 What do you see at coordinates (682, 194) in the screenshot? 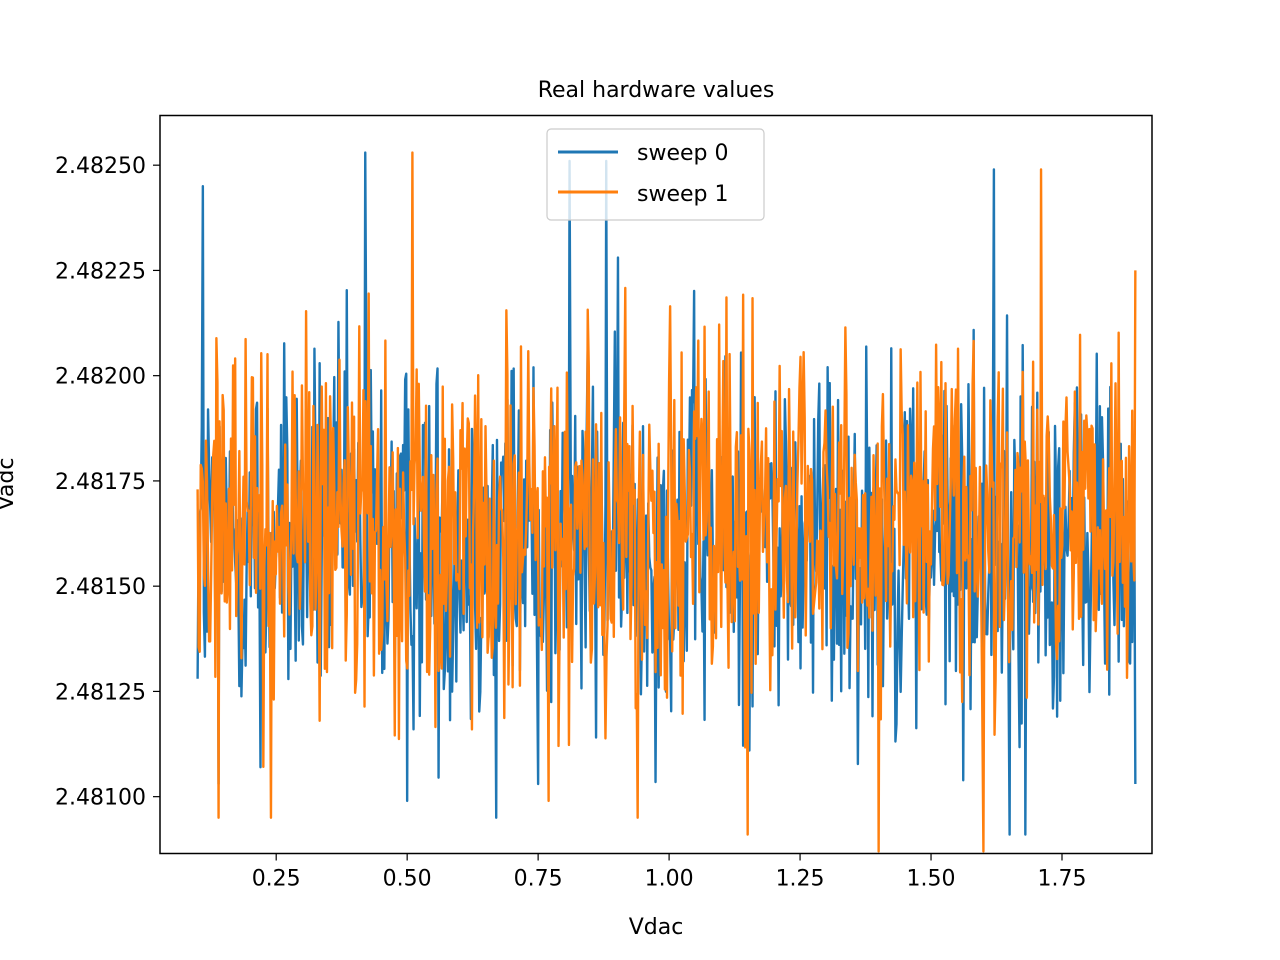
I see `legend-label-sweep-1: sweep 1` at bounding box center [682, 194].